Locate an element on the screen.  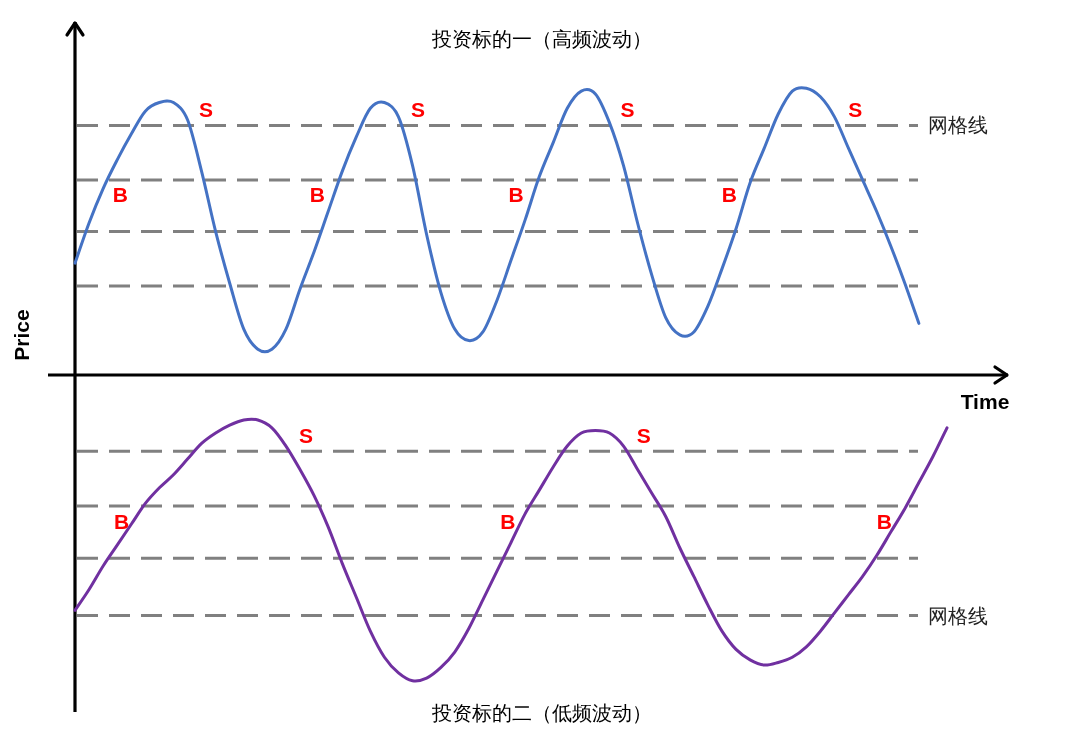
x-axis-title: Time is located at coordinates (985, 401).